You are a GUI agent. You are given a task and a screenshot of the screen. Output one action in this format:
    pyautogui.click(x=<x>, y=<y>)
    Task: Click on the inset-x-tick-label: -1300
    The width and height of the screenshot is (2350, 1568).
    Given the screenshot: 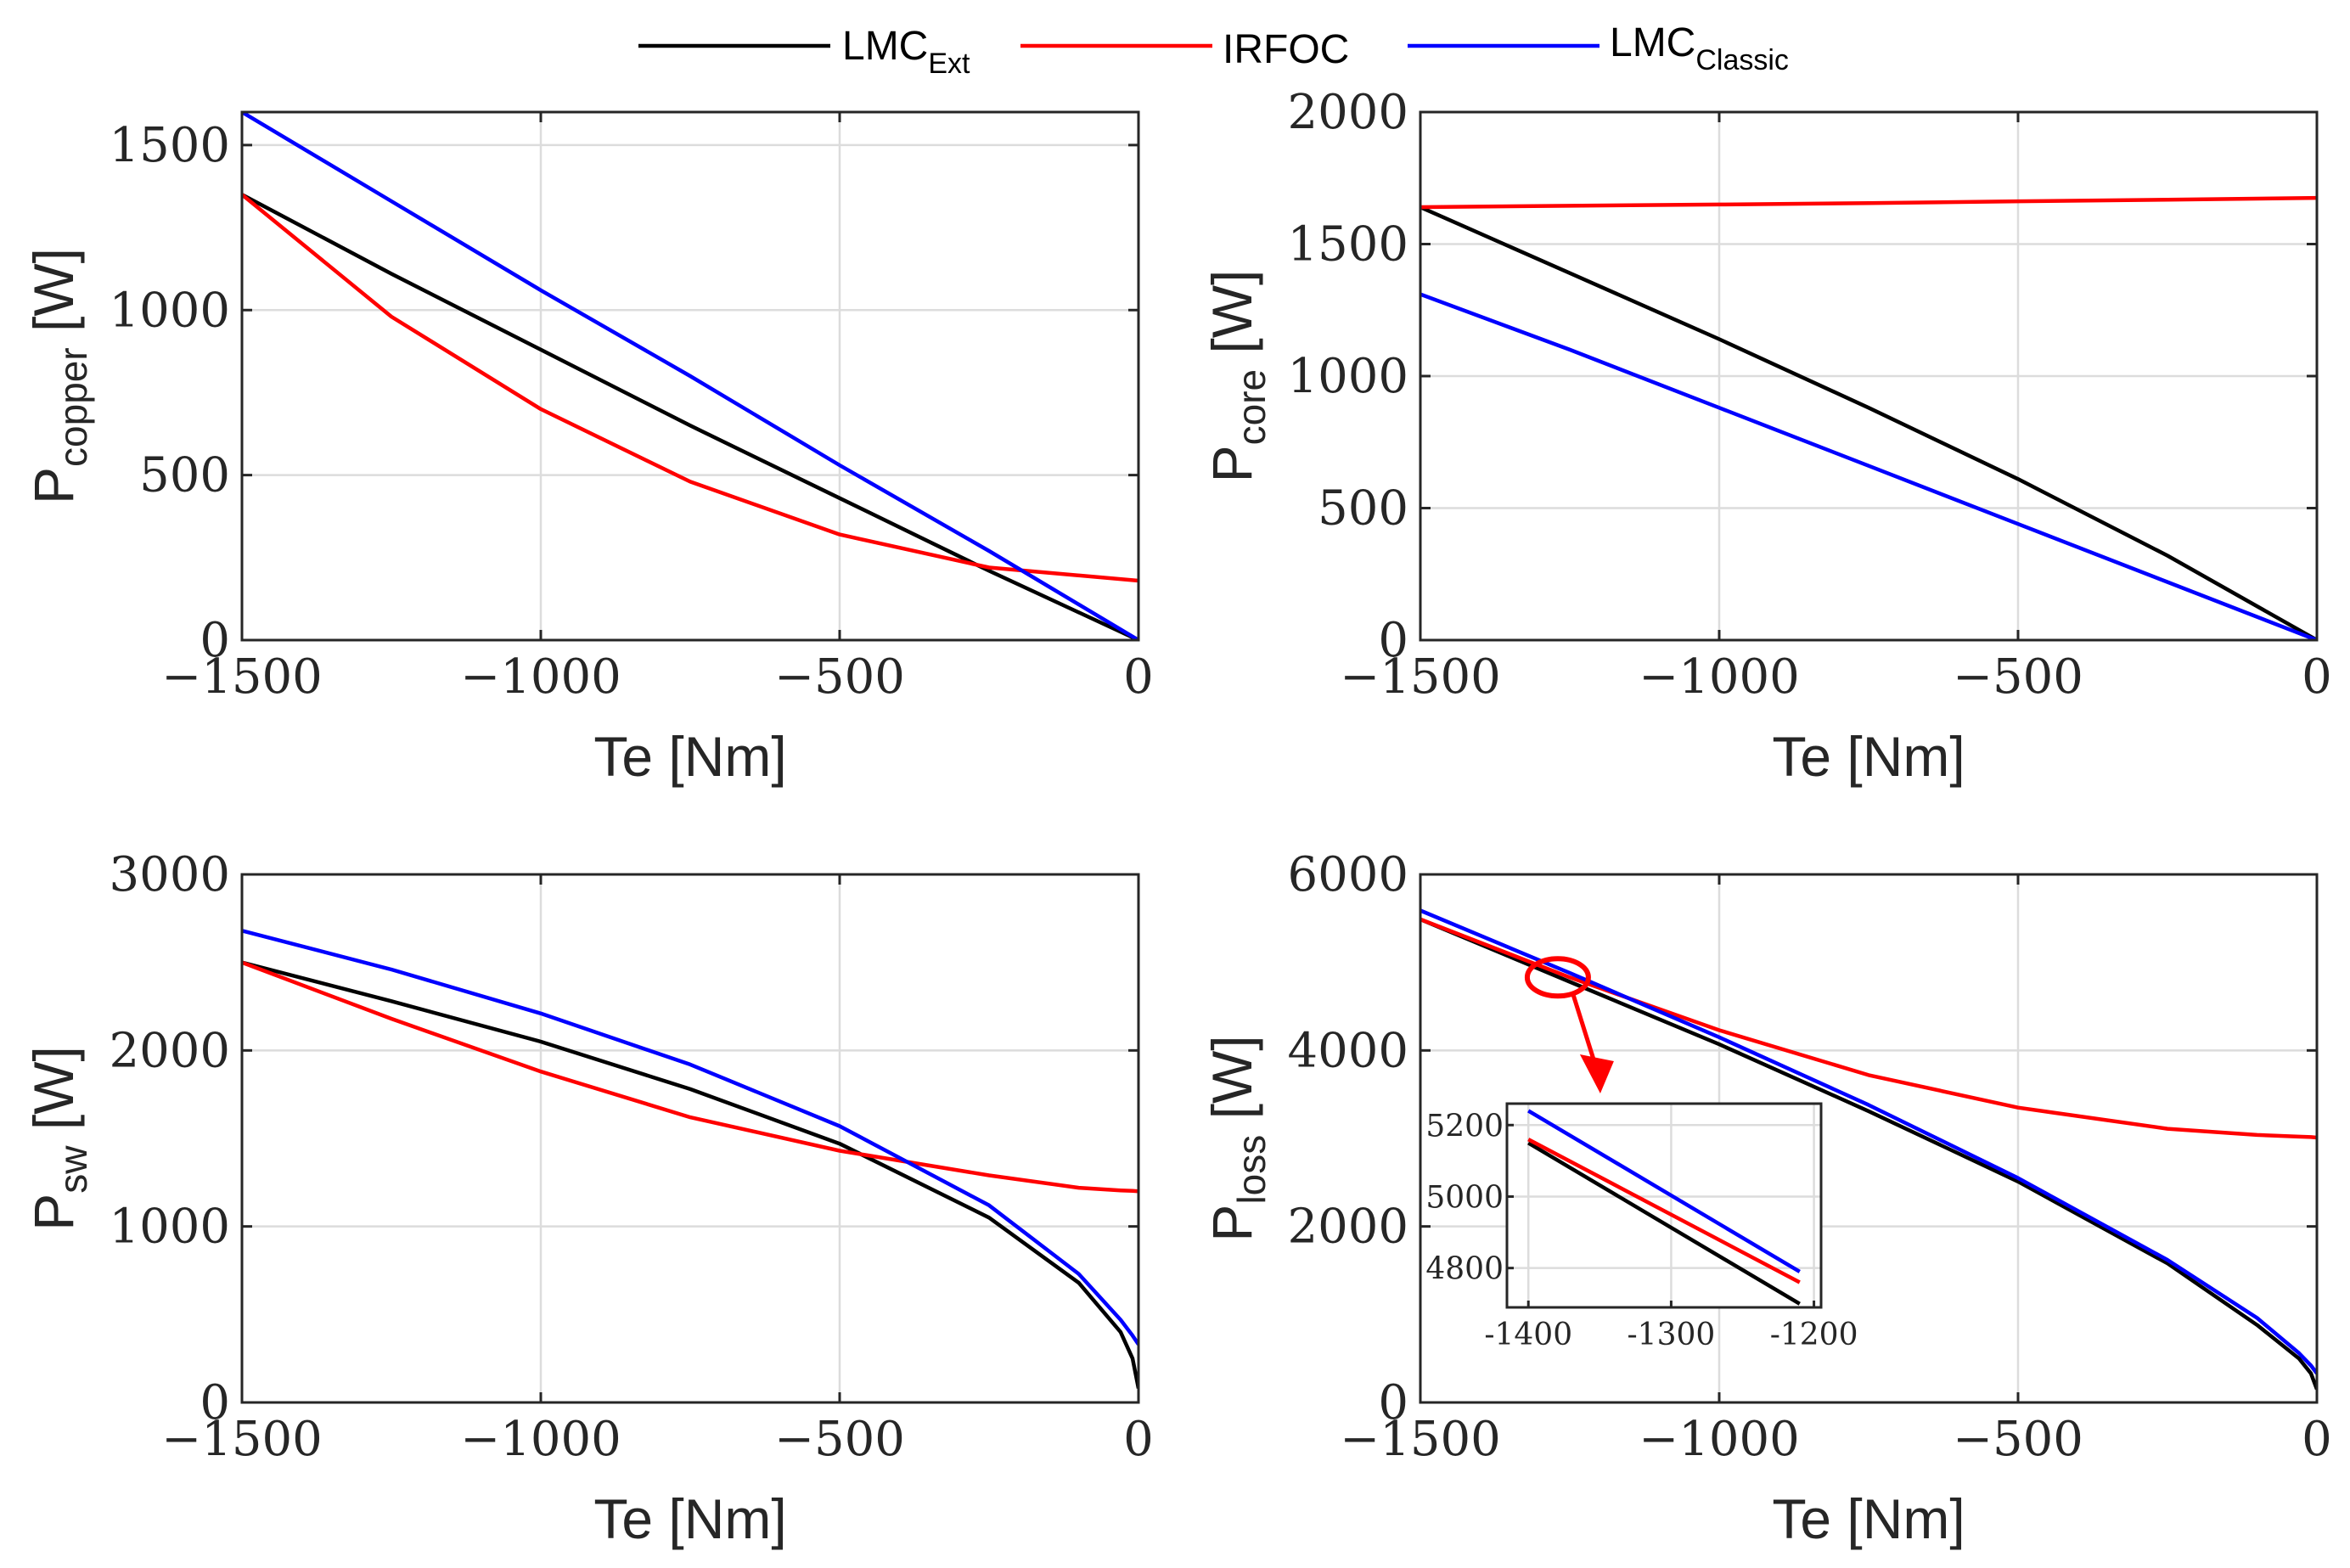 What is the action you would take?
    pyautogui.click(x=1672, y=1335)
    